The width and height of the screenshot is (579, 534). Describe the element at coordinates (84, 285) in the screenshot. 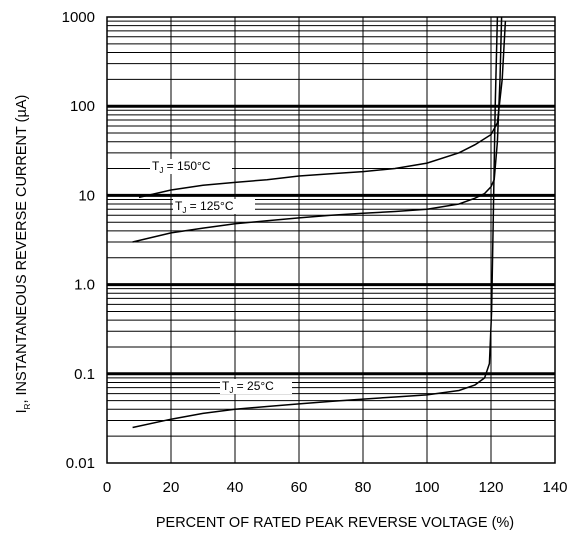

I see `y-tick-label: 1.0` at that location.